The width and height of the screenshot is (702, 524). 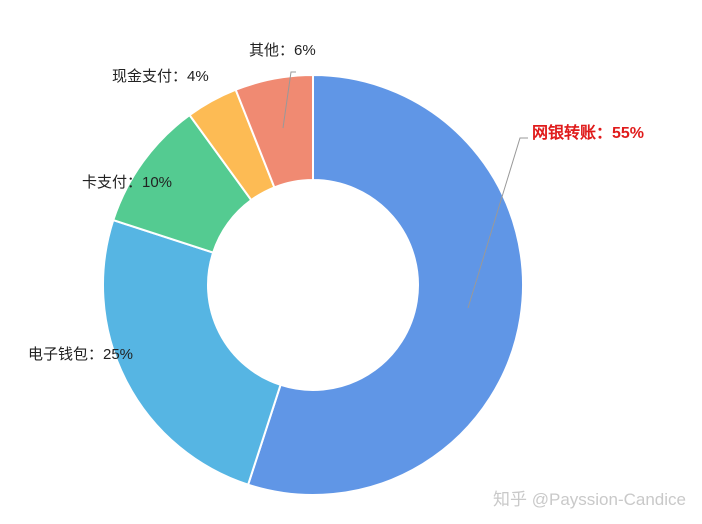 What do you see at coordinates (127, 182) in the screenshot?
I see `slice-label-2: 卡支付：10%` at bounding box center [127, 182].